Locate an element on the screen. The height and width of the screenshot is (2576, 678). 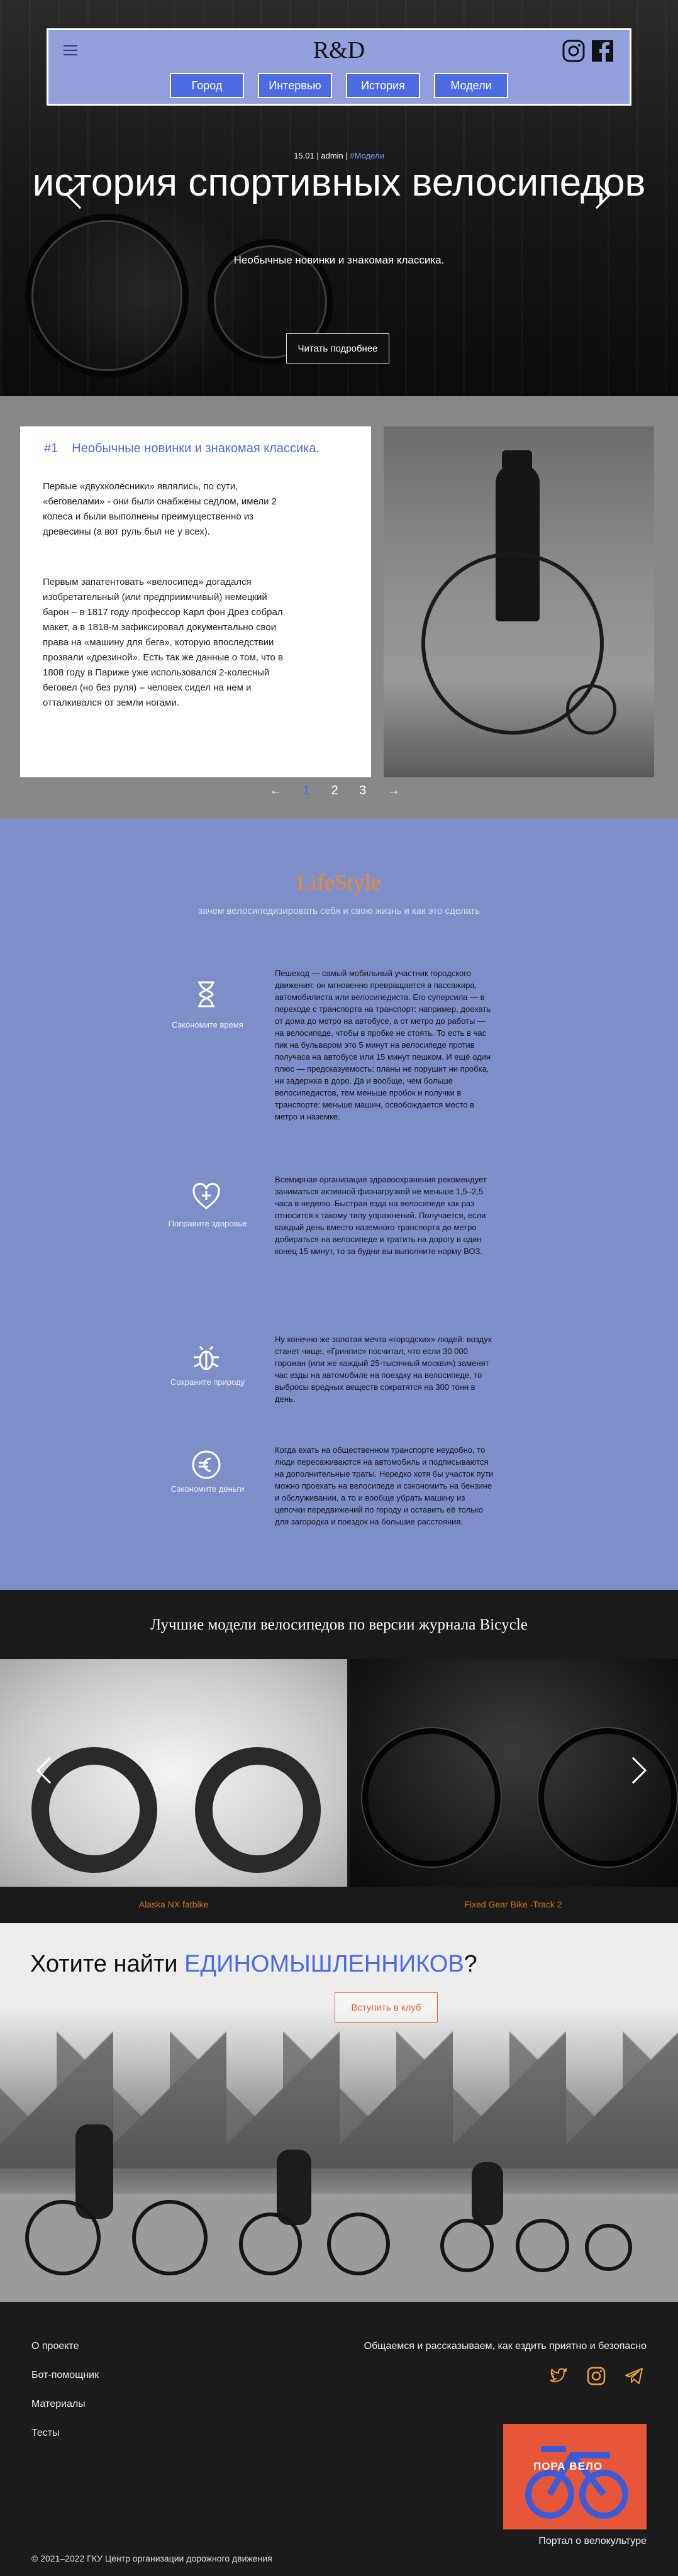
model-slide-fatbike is located at coordinates (174, 1773).